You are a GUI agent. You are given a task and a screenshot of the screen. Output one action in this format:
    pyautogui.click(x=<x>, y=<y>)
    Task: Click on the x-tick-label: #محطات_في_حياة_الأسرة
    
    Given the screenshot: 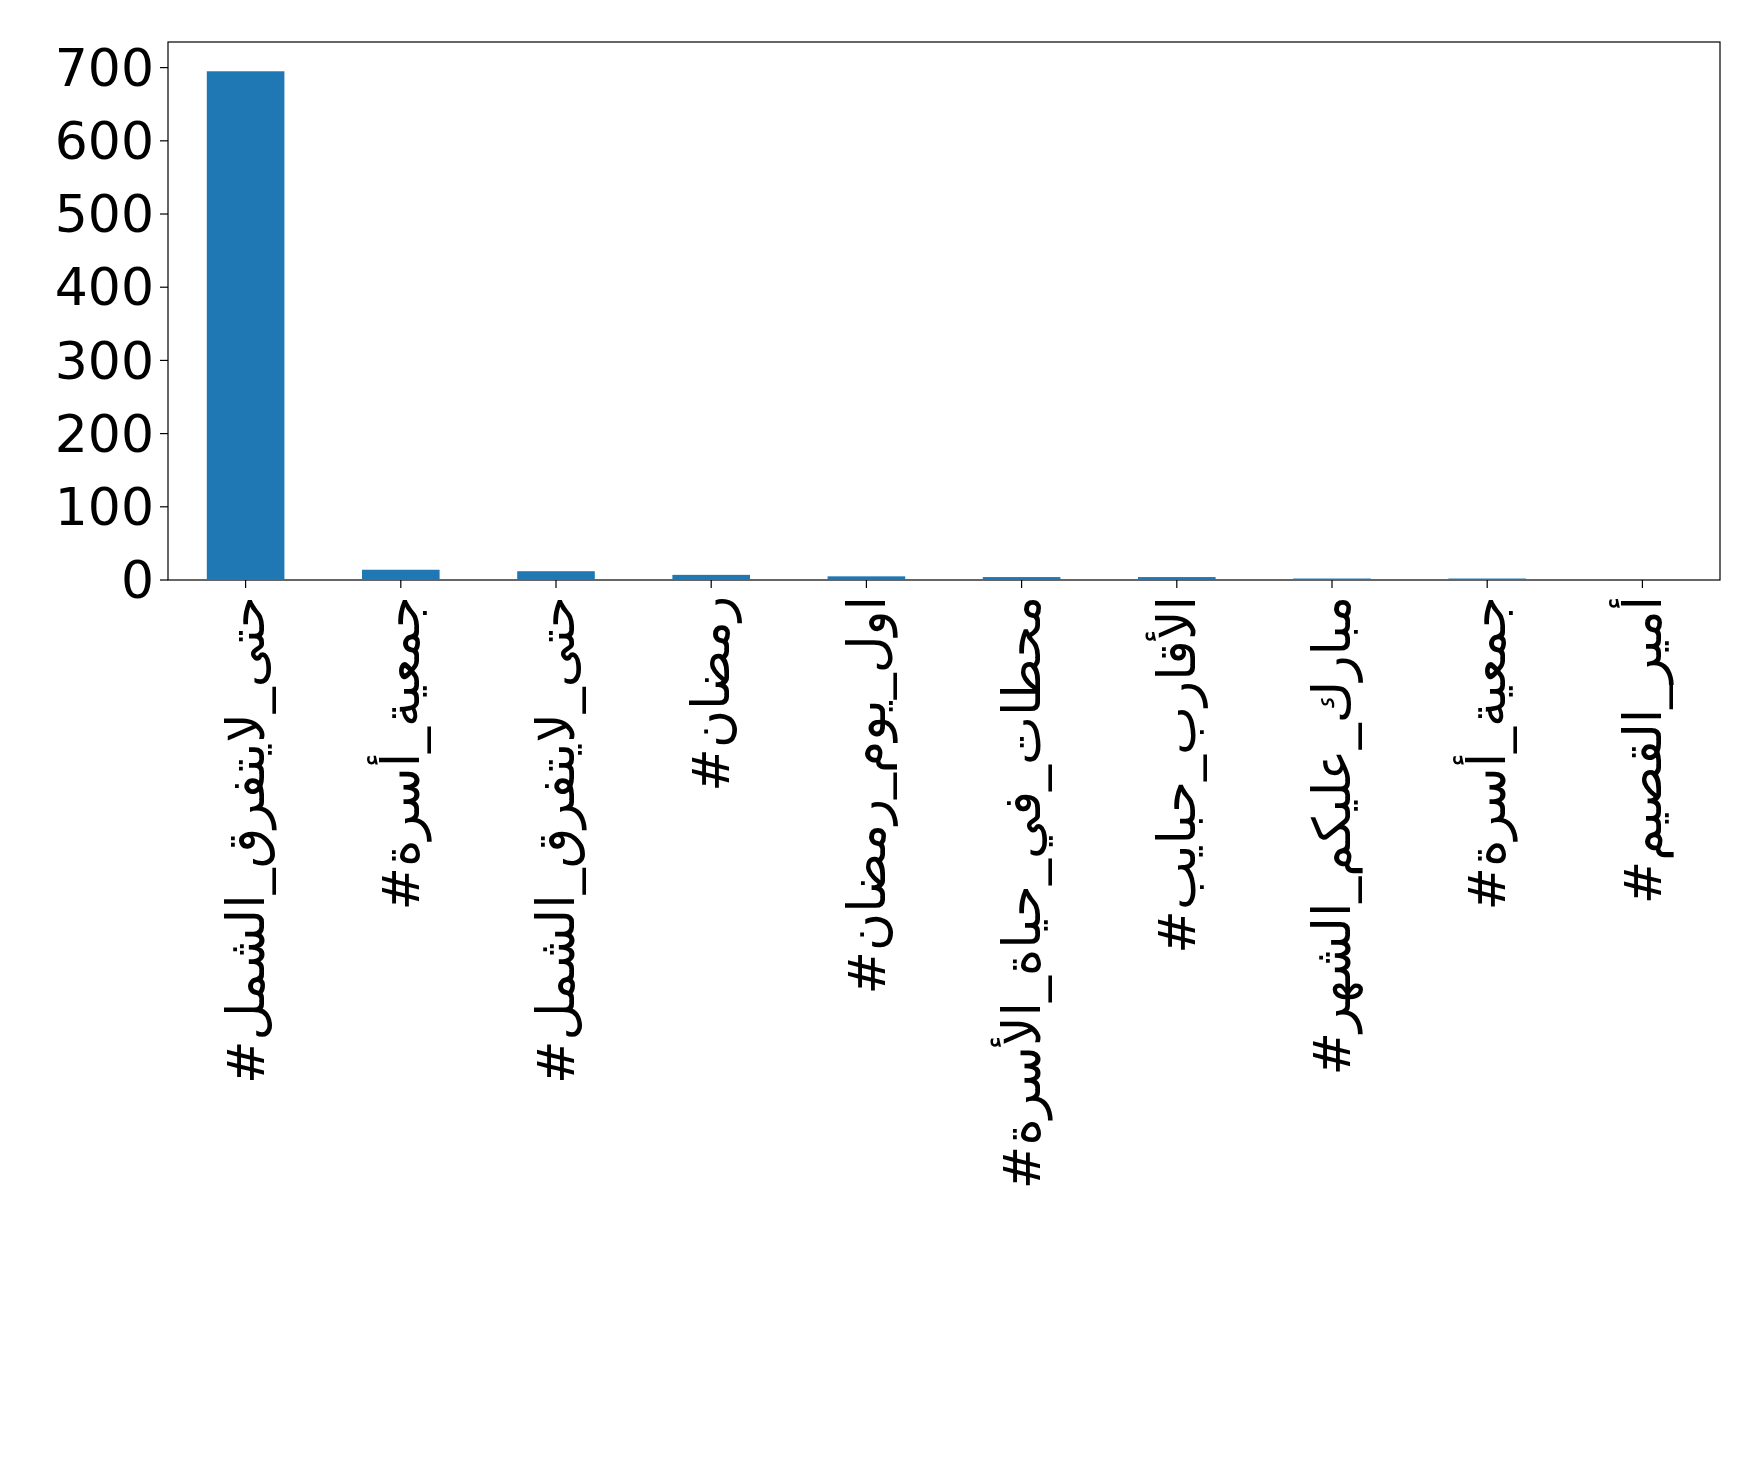 What is the action you would take?
    pyautogui.click(x=1021, y=893)
    